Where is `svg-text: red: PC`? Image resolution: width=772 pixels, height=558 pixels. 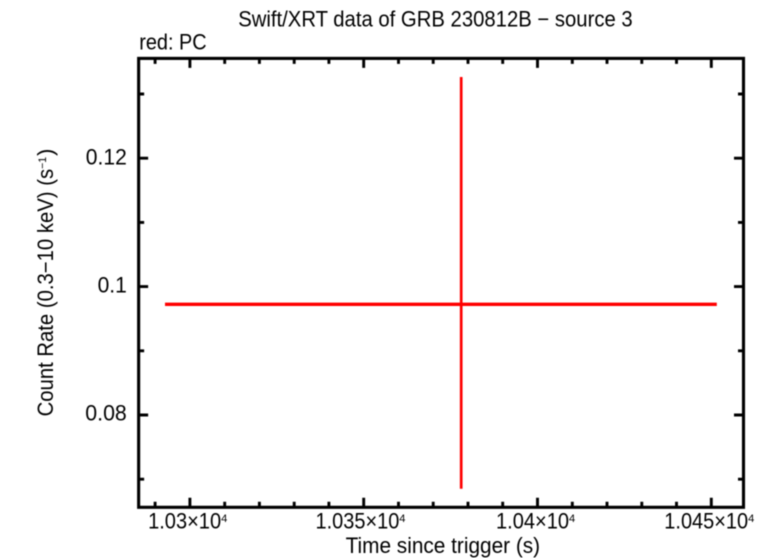 svg-text: red: PC is located at coordinates (173, 42).